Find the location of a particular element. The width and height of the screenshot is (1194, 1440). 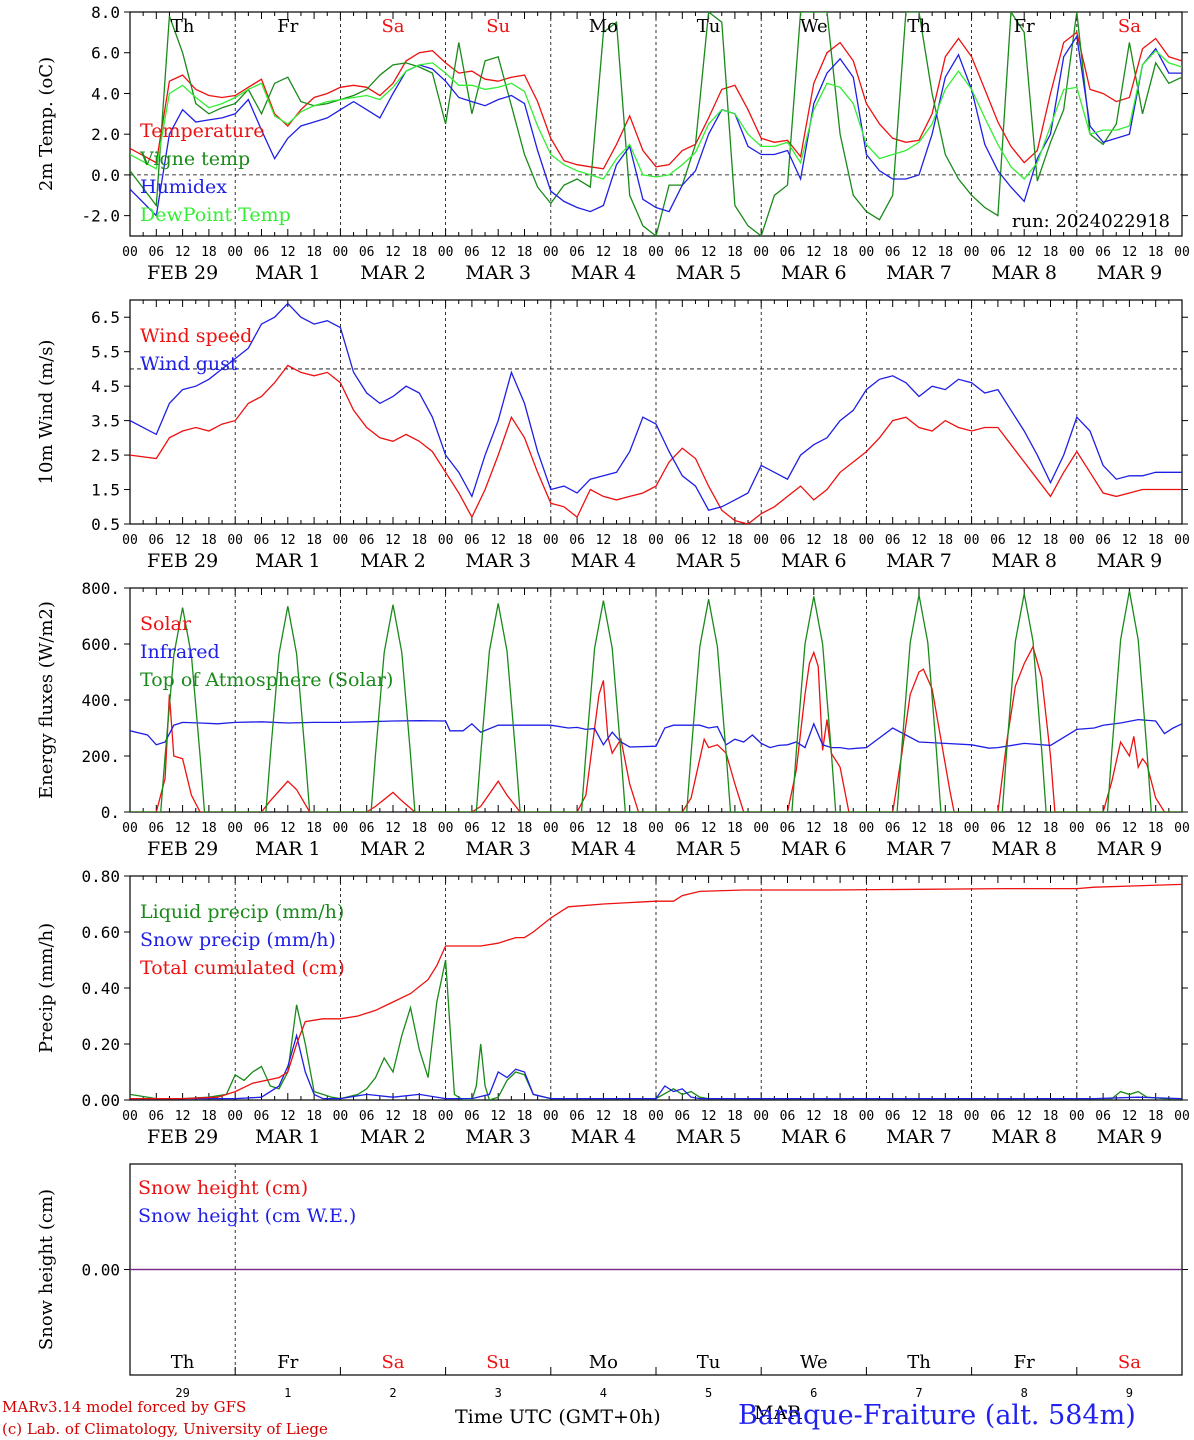

day-of-week-label: Fr is located at coordinates (287, 1362).